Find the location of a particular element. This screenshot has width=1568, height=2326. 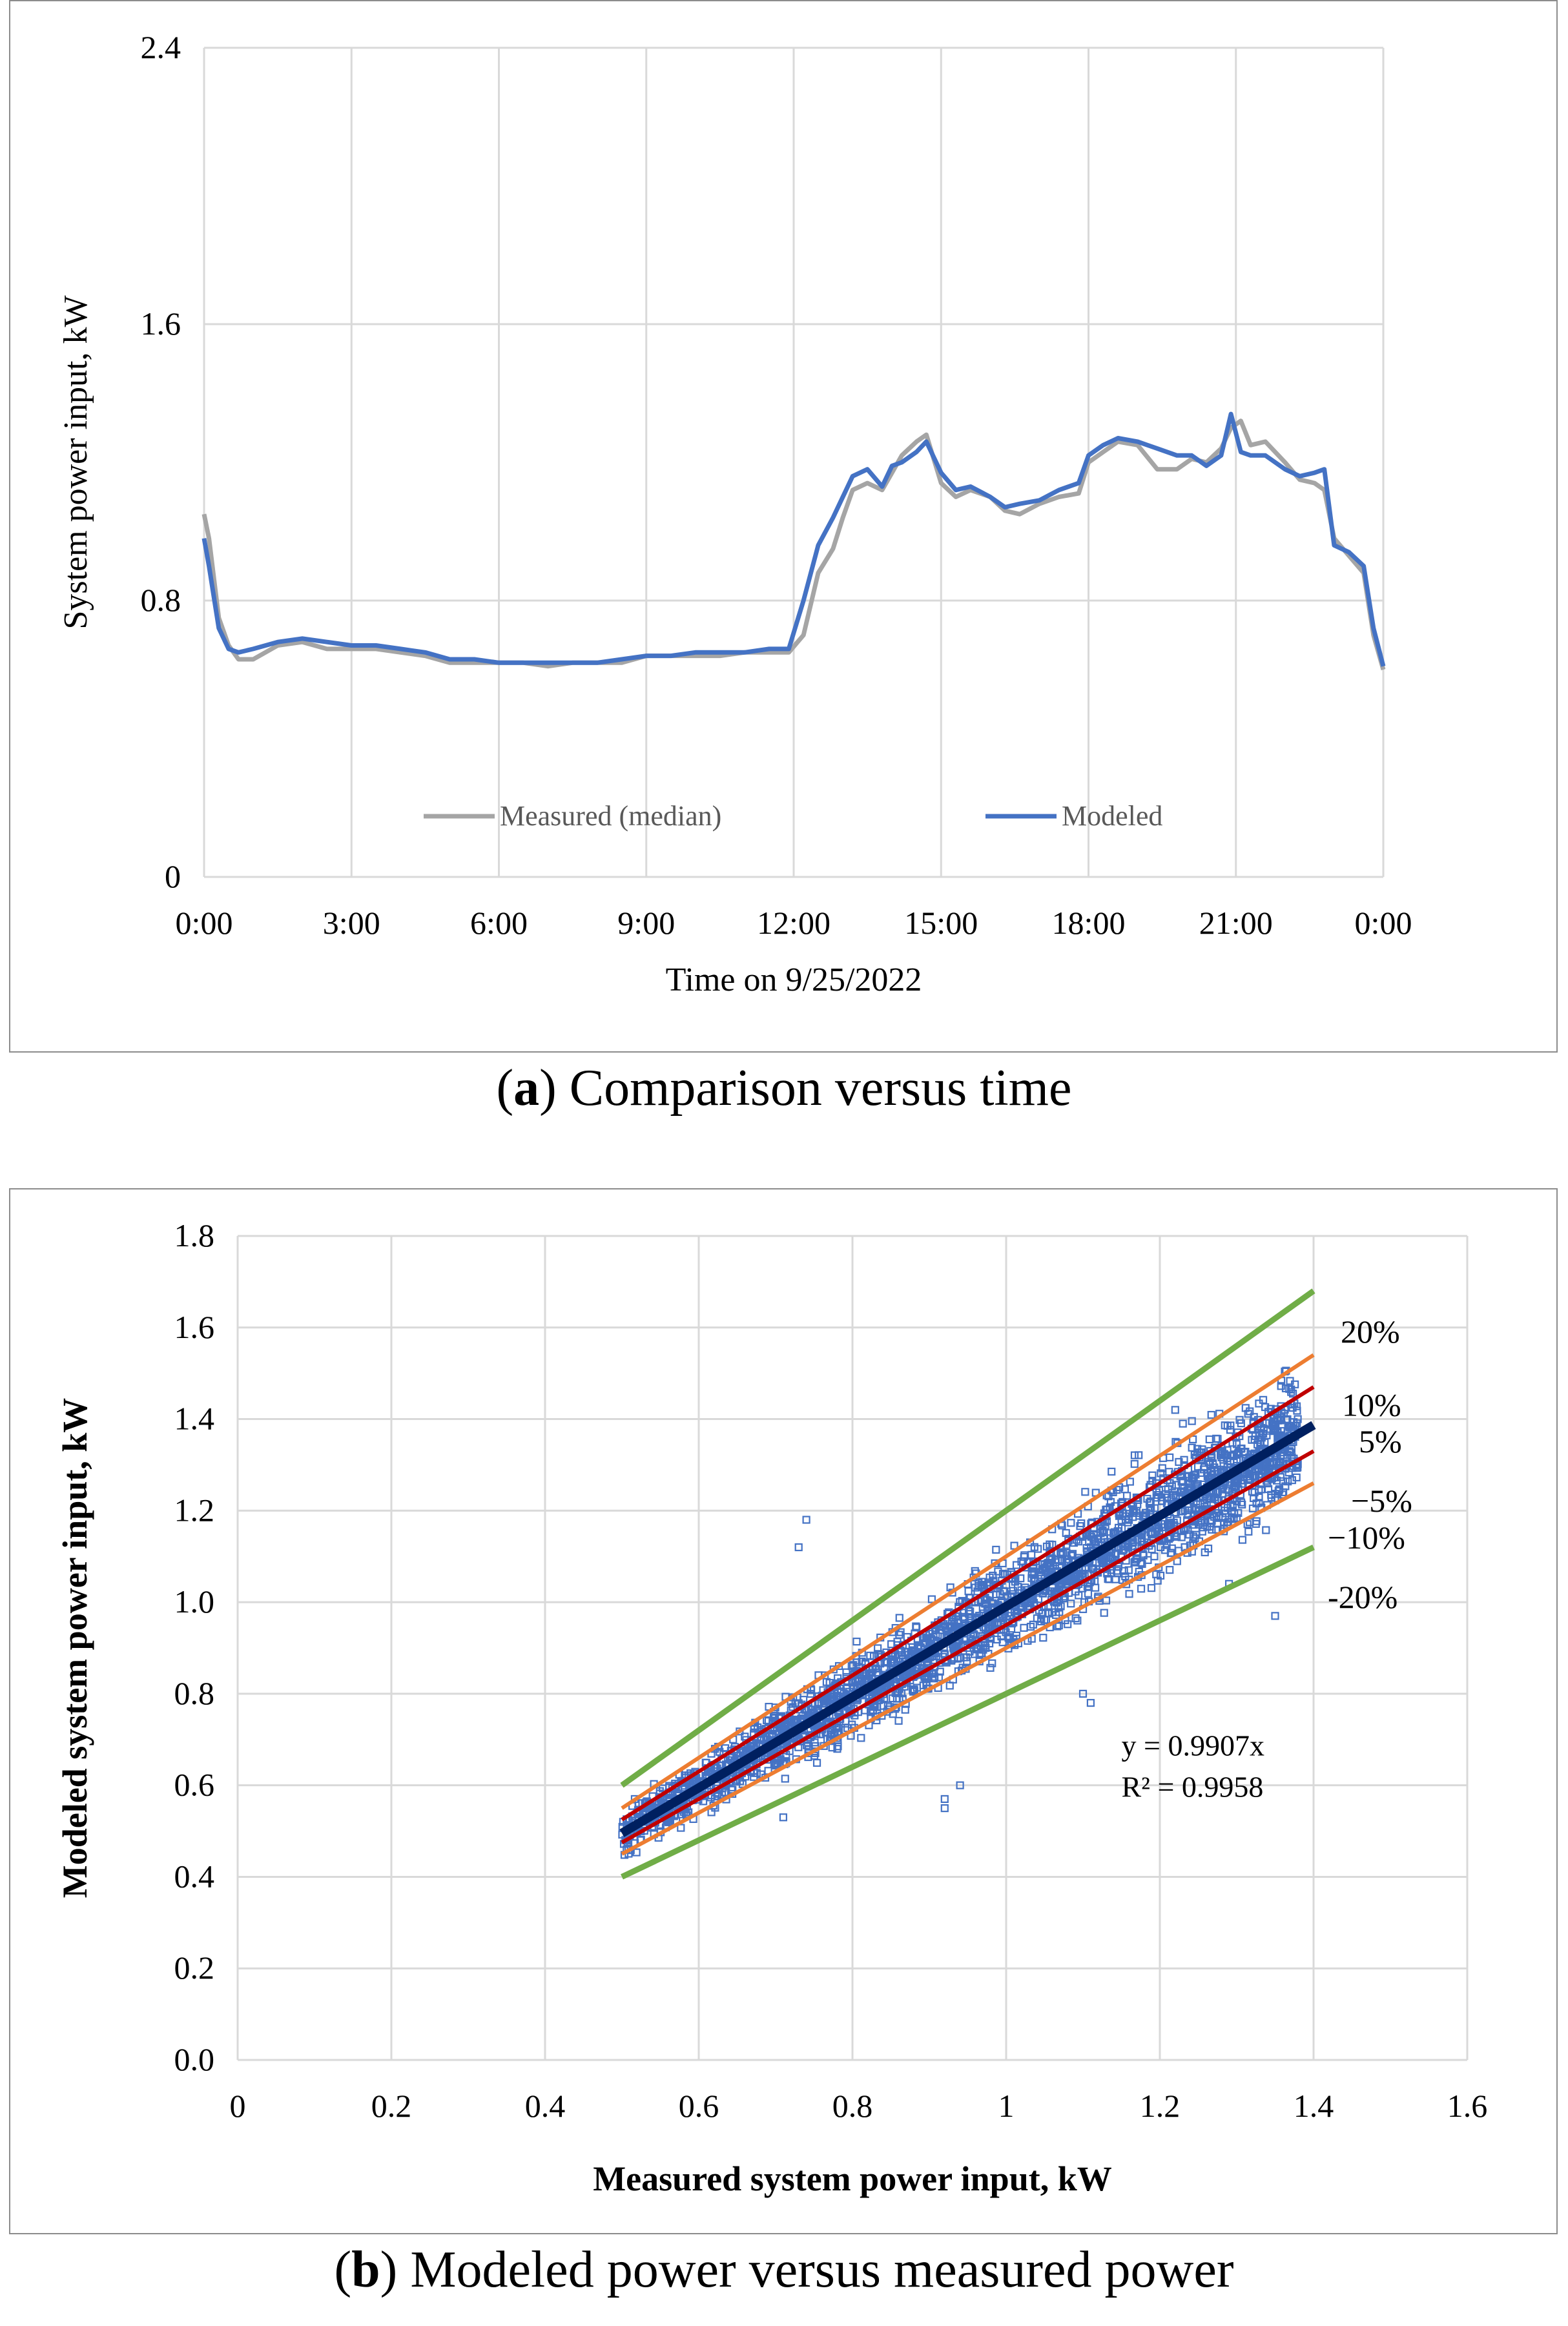

y-tick-label: 0.8 is located at coordinates (161, 600).